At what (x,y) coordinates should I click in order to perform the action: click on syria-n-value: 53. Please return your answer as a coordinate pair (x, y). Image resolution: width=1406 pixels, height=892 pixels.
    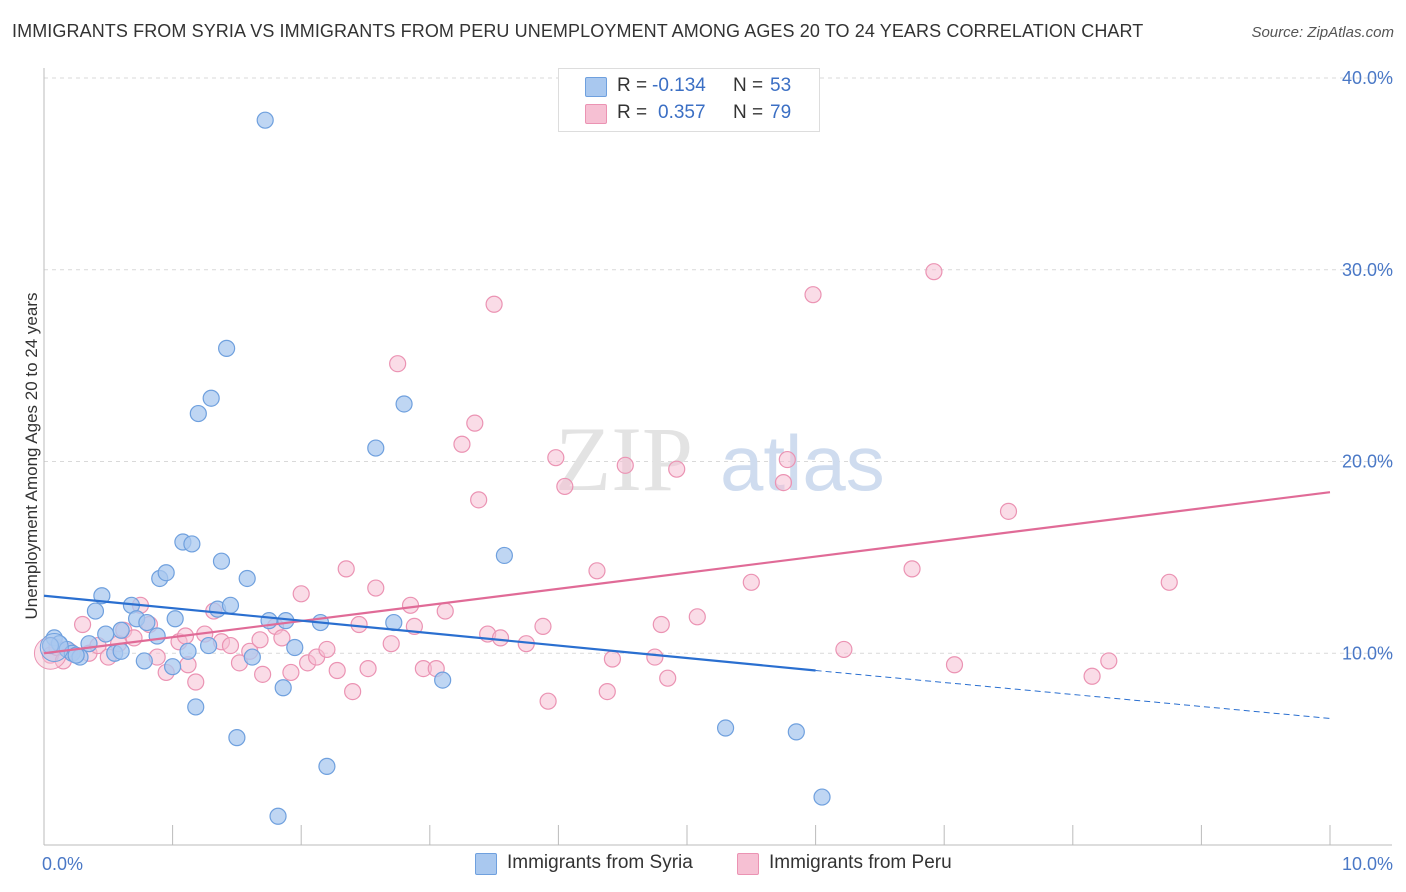
    Looking at the image, I should click on (781, 85).